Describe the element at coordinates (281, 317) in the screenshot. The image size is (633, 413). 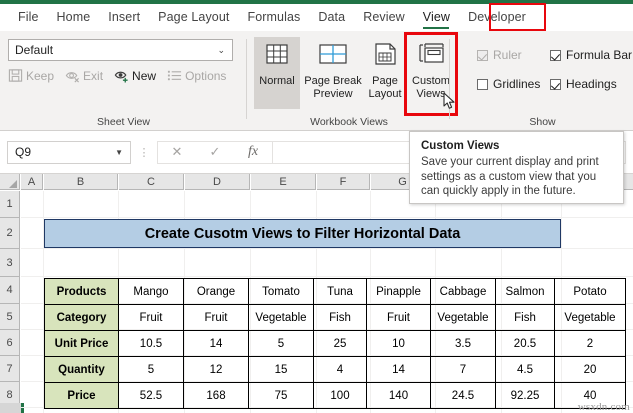
I see `cell-category-3: Vegetable` at that location.